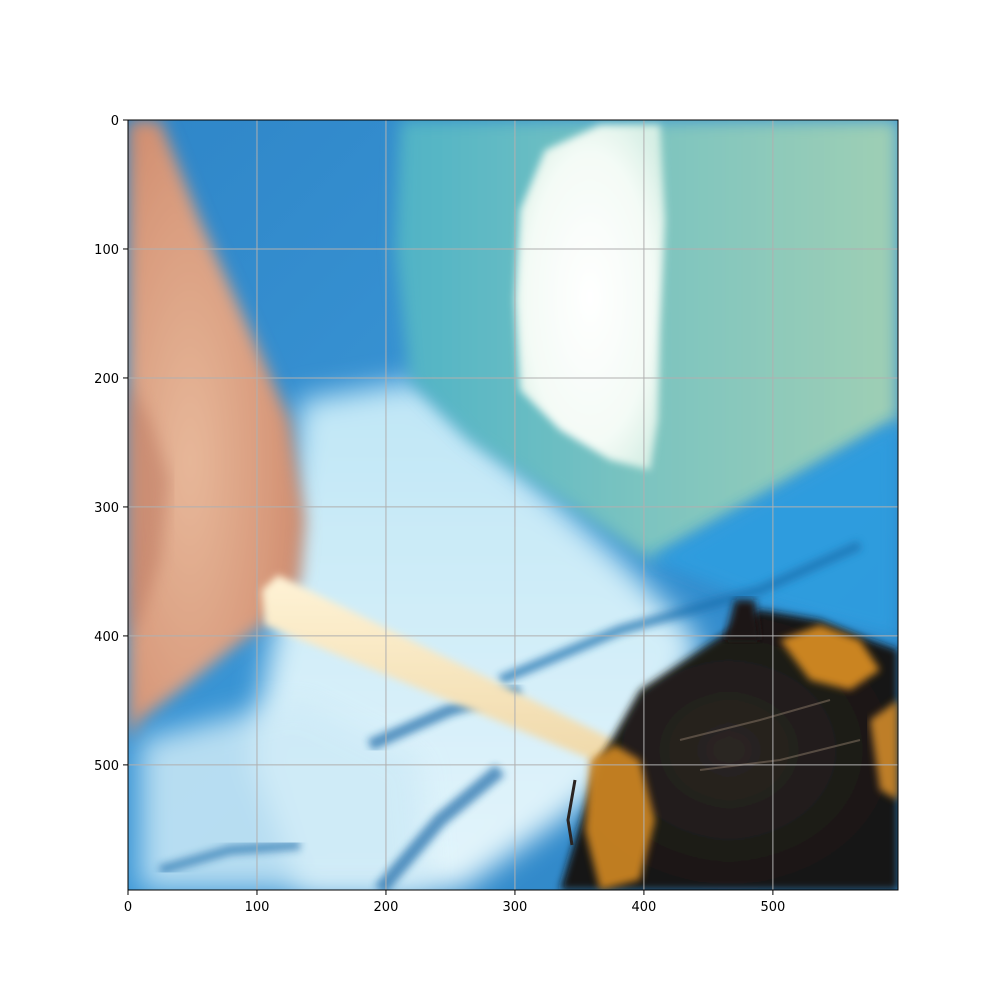 Image resolution: width=1000 pixels, height=1000 pixels. What do you see at coordinates (742, 620) in the screenshot?
I see `bee-antenna` at bounding box center [742, 620].